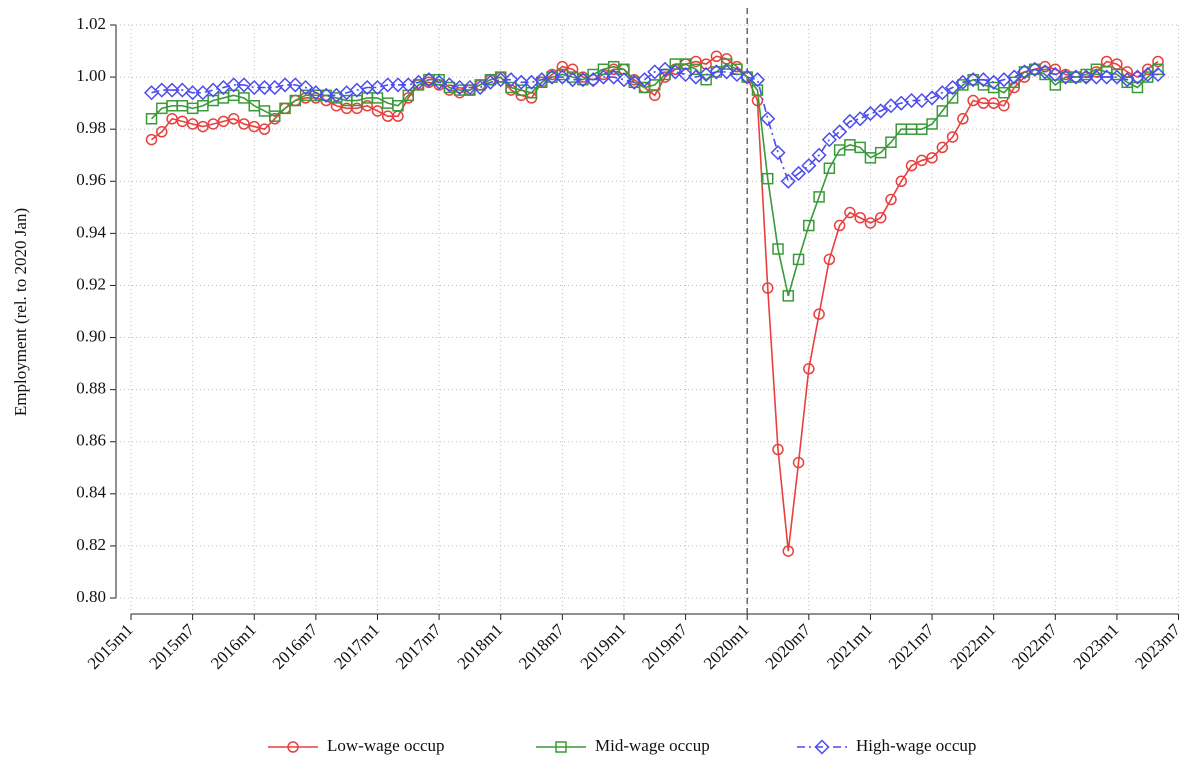 This screenshot has width=1180, height=761. I want to click on x-tick-label: 2017m7, so click(418, 646).